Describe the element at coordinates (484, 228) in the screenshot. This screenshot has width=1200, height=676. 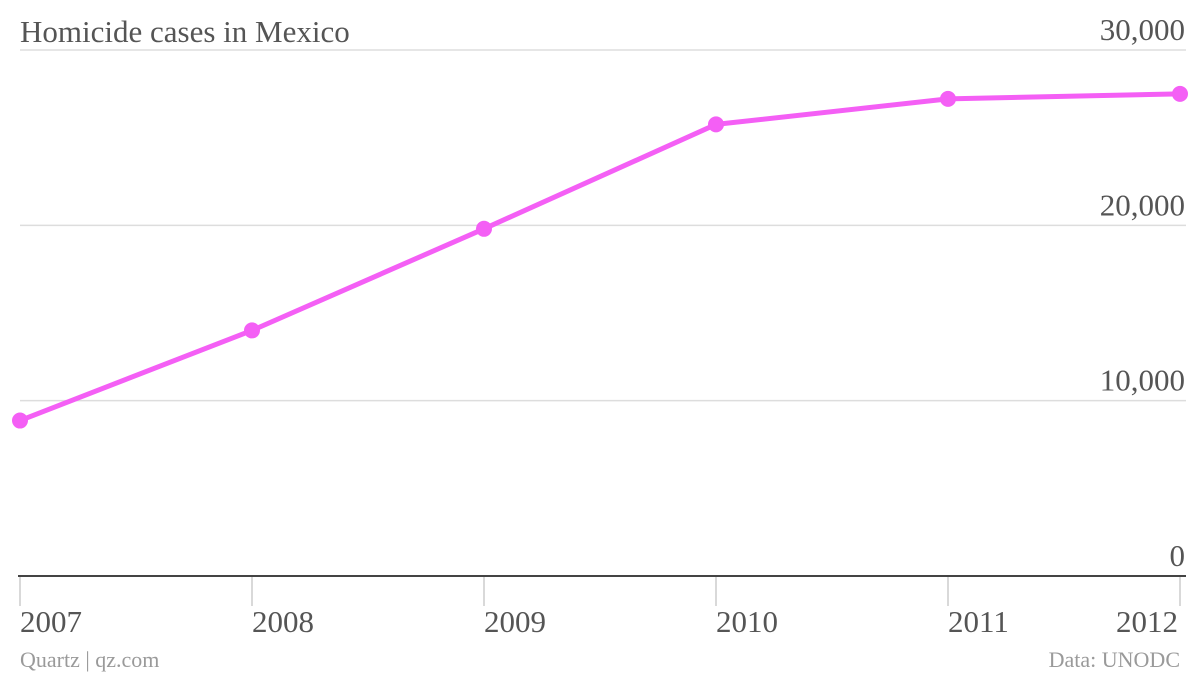
I see `data-point-2009` at that location.